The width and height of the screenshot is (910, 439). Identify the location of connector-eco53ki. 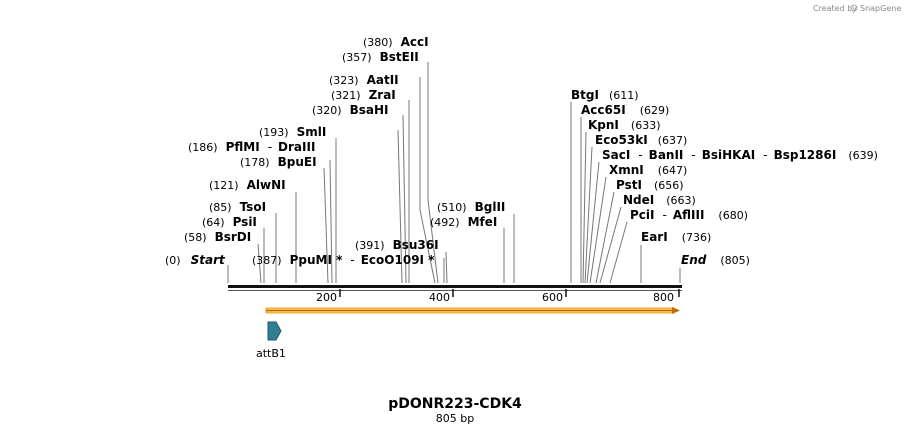
(588, 215).